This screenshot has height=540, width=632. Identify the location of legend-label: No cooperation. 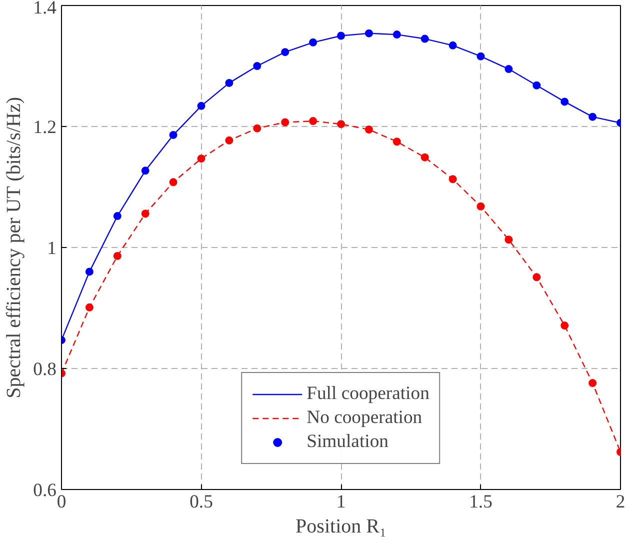
(364, 418).